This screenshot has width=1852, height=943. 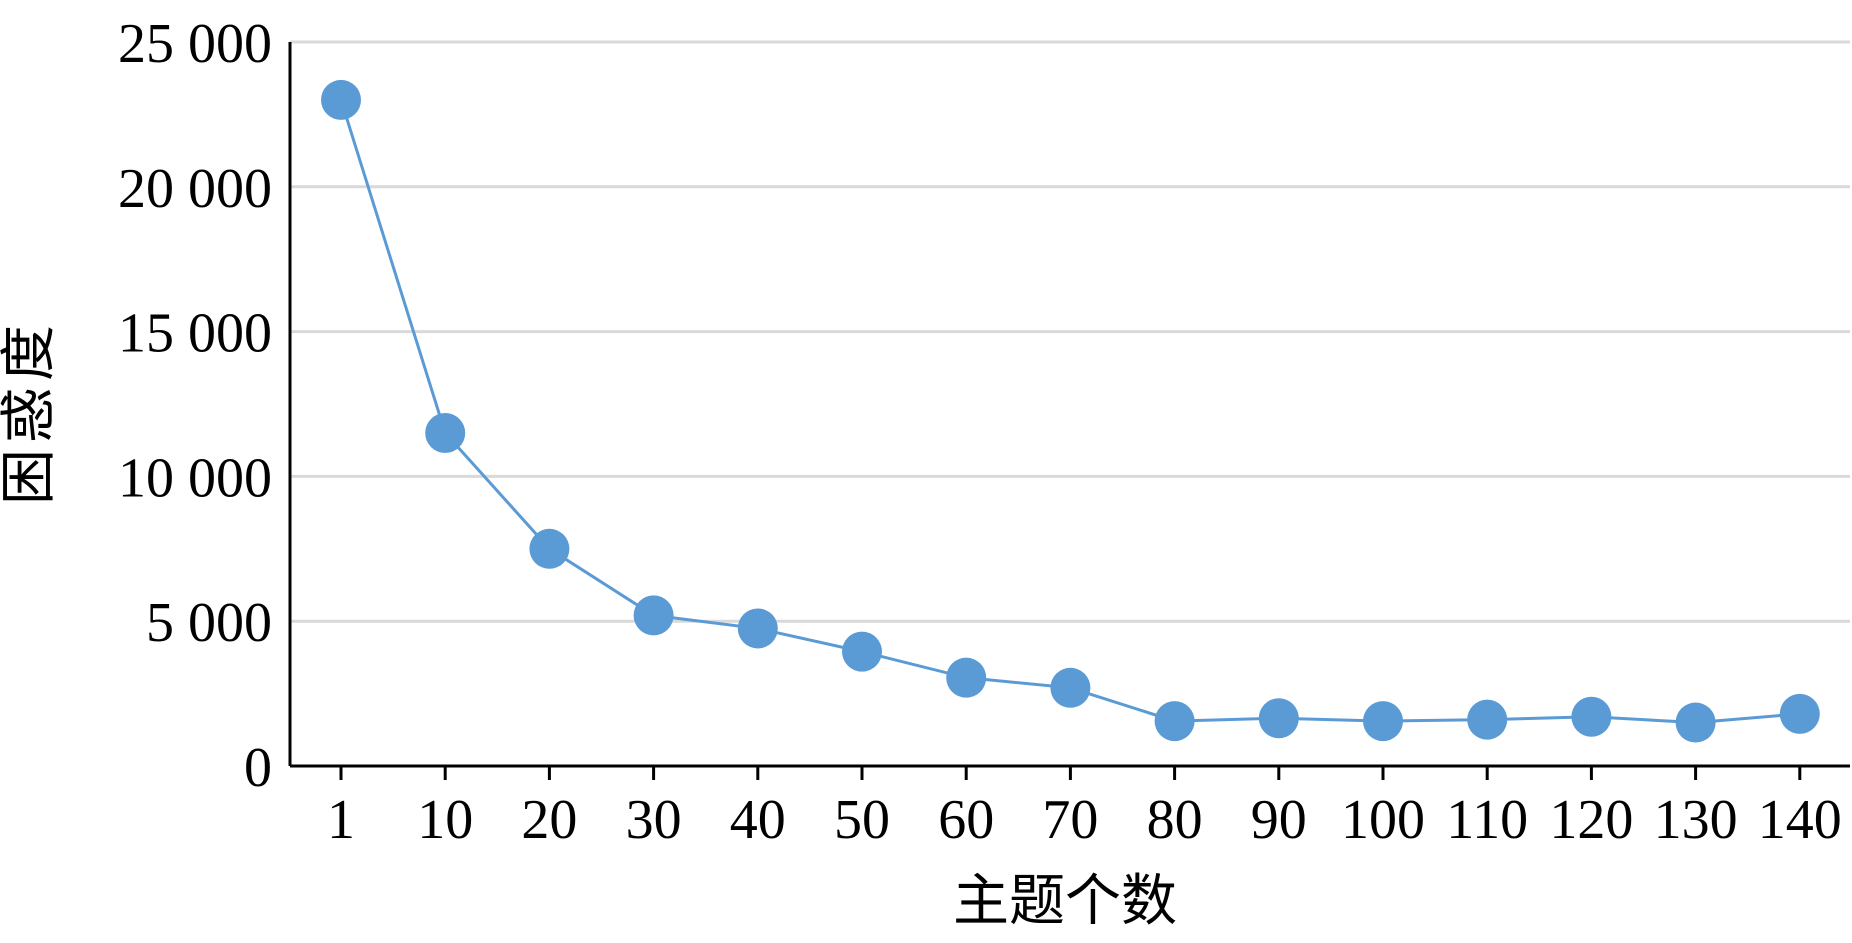 What do you see at coordinates (1279, 820) in the screenshot?
I see `x-tick-label: 90` at bounding box center [1279, 820].